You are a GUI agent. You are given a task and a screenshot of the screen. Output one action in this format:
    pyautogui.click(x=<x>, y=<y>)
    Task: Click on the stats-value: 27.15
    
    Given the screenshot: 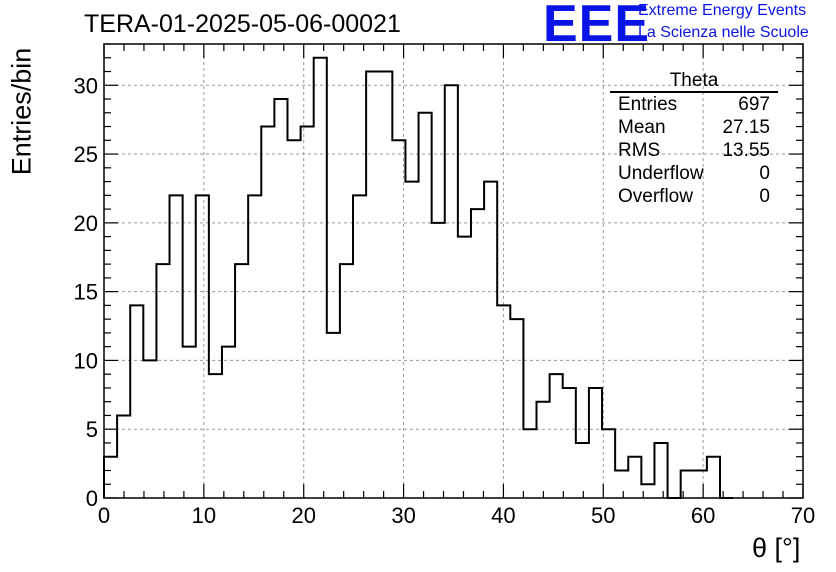 What is the action you would take?
    pyautogui.click(x=746, y=127)
    